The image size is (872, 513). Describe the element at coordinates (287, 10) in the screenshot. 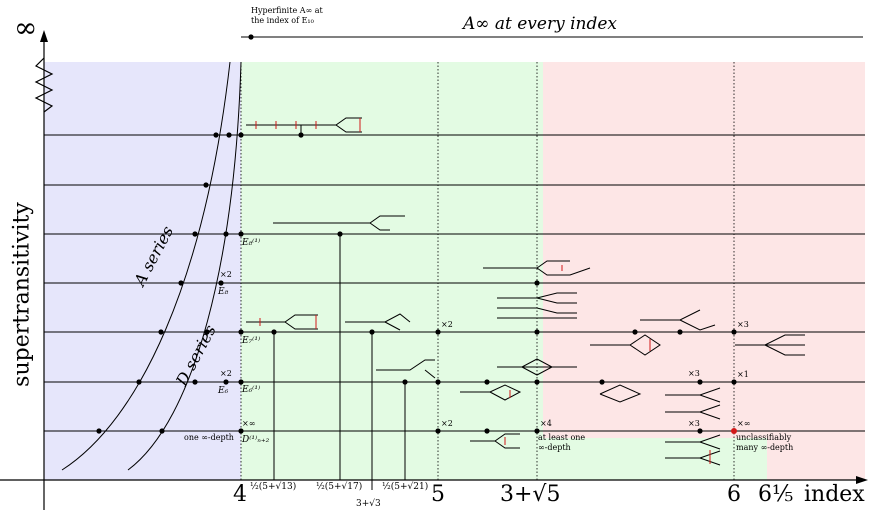

I see `hyperfinite-line1: Hyperfinite A∞ at` at that location.